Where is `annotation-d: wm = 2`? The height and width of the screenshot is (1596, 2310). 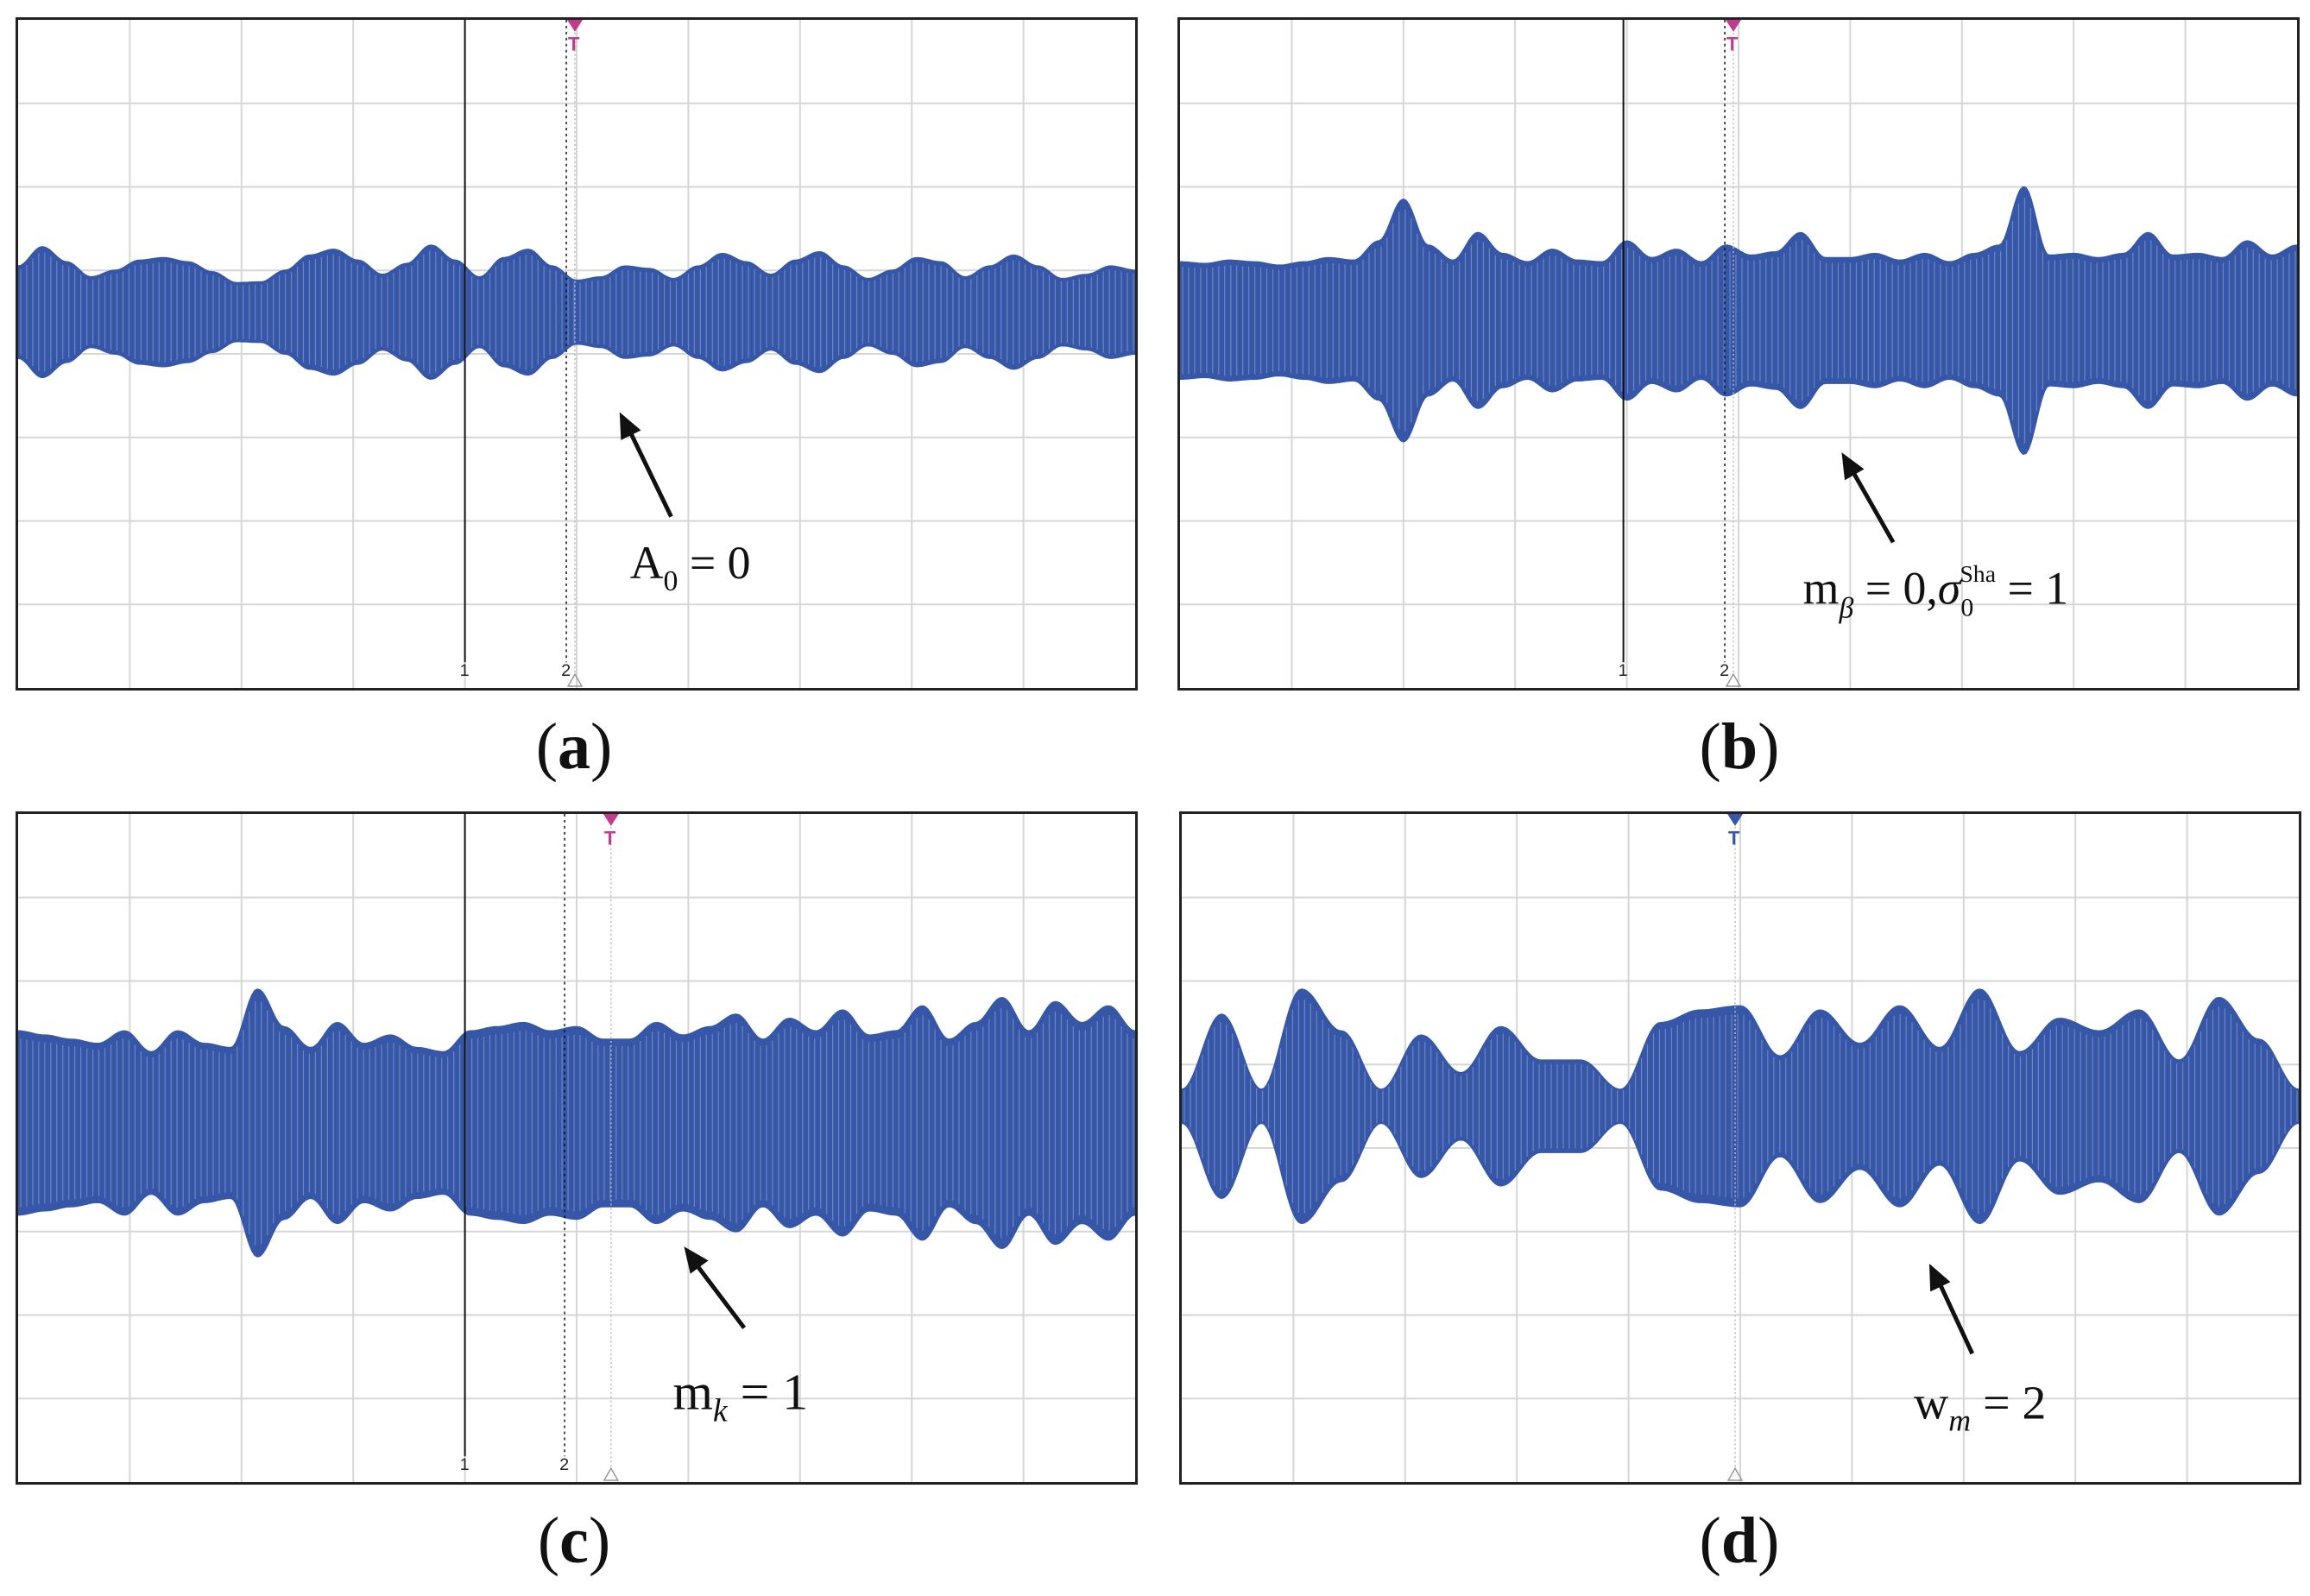
annotation-d: wm = 2 is located at coordinates (1980, 1407).